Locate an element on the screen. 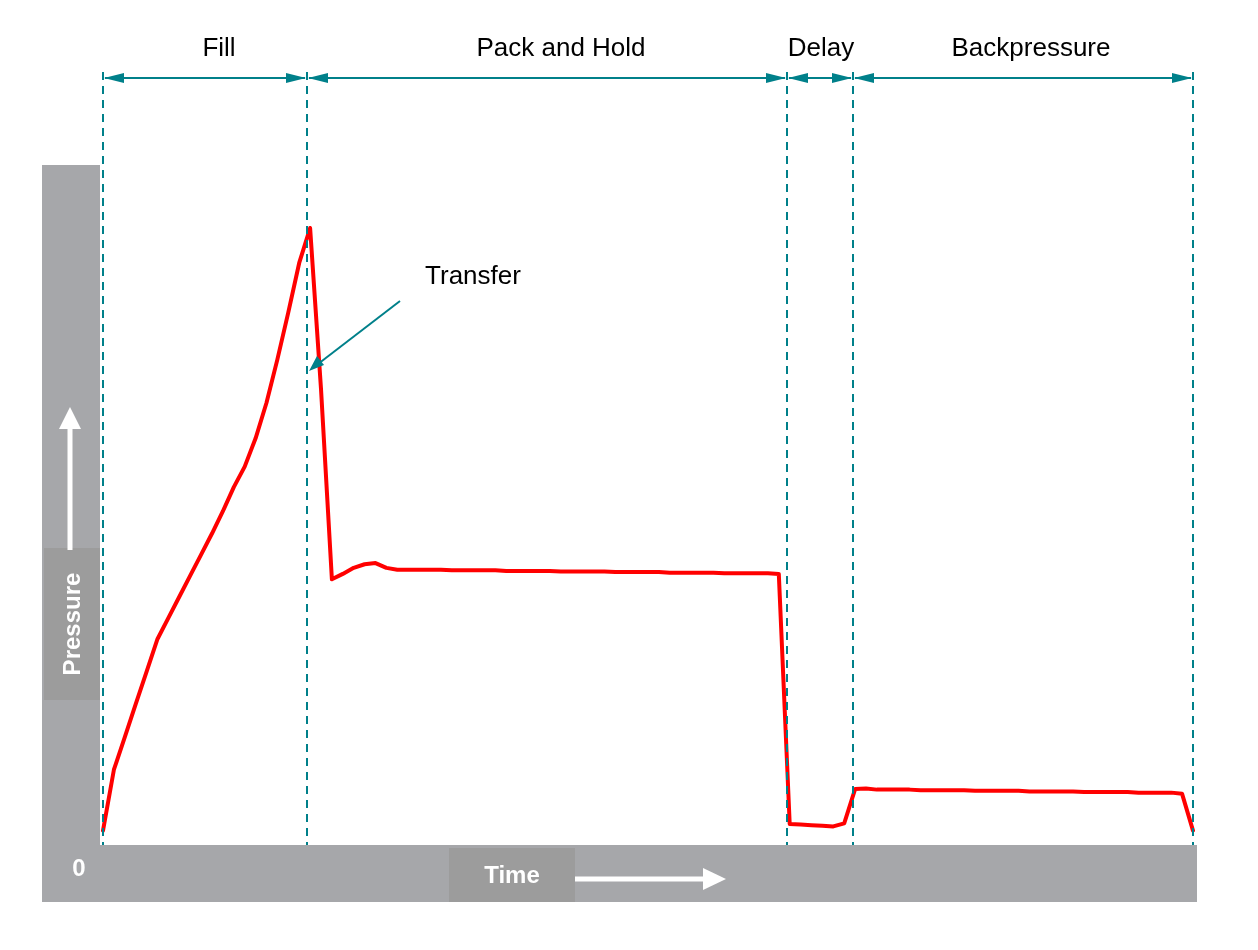  annotation: Transfer is located at coordinates (473, 275).